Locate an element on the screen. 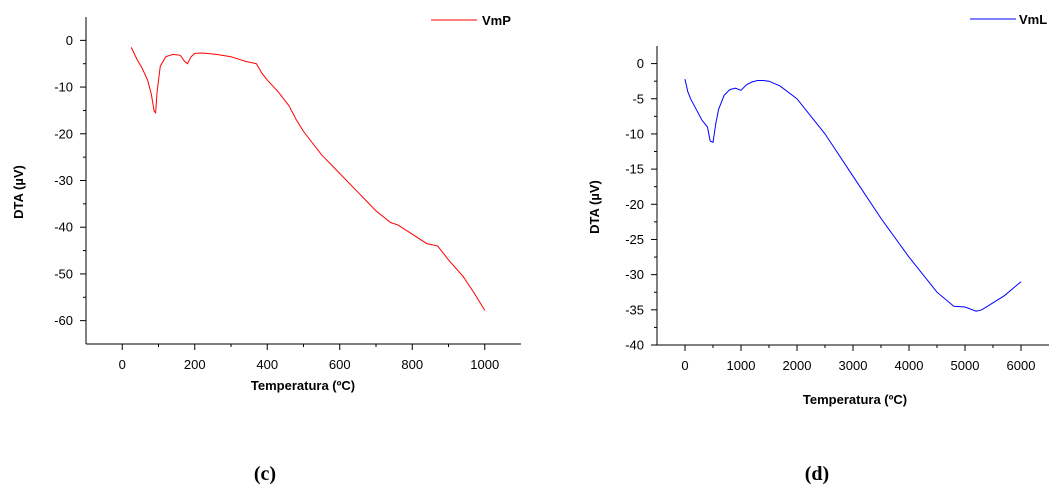 The height and width of the screenshot is (490, 1053). x-tick-label: 800 is located at coordinates (412, 364).